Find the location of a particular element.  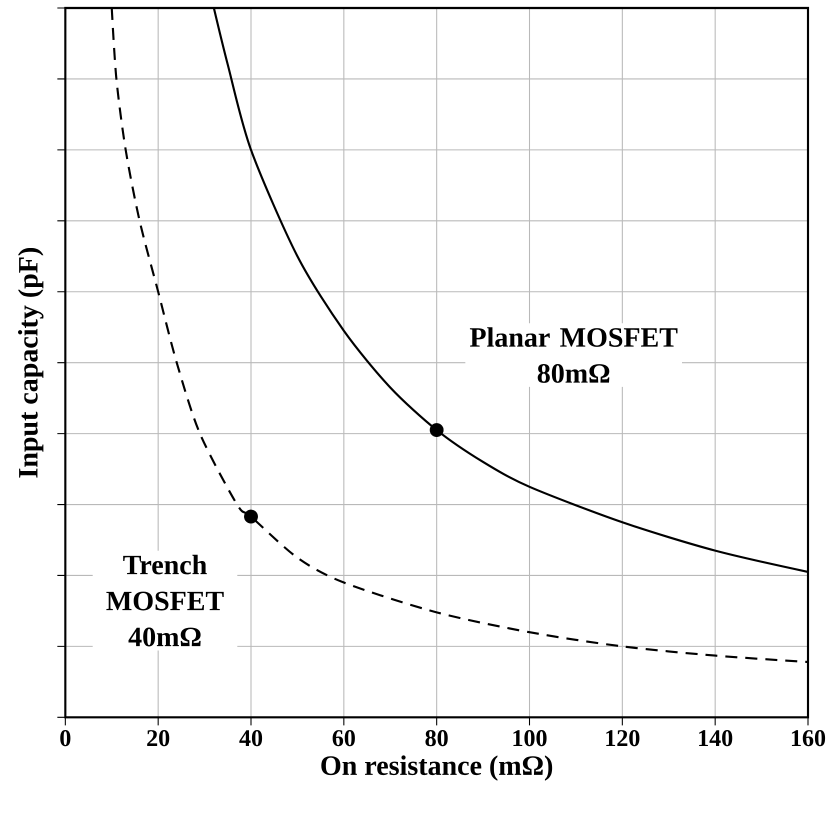

annotation: Trench MOSFET 40mΩ is located at coordinates (165, 600).